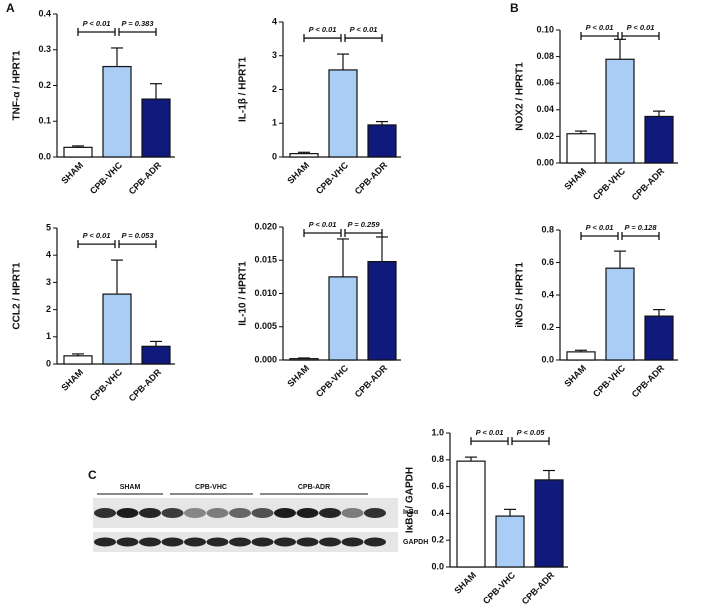  I want to click on y-tick-label: 1, so click(274, 123).